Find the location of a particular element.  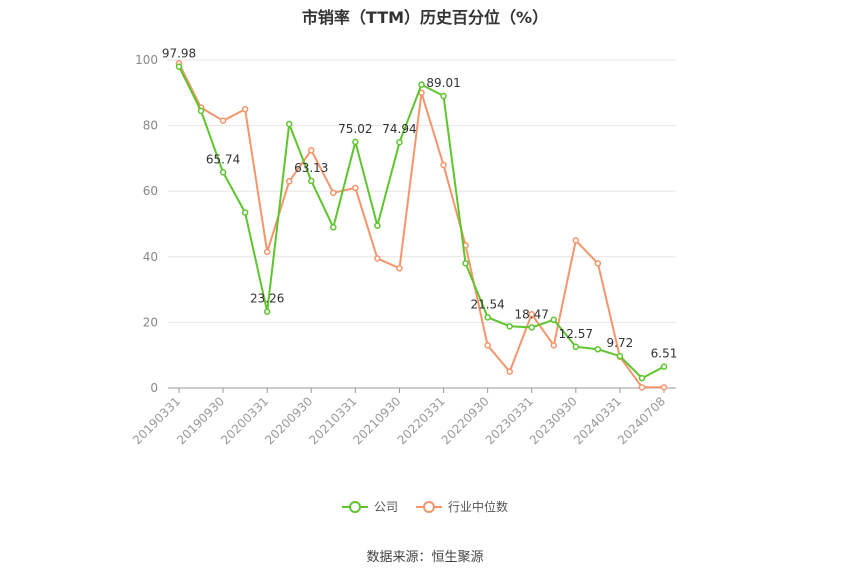

data-label-4: 23.26 is located at coordinates (267, 299).